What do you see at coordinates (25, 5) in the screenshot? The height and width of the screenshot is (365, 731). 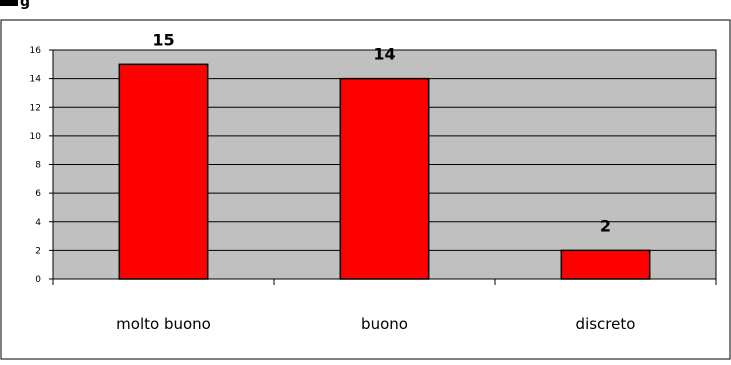 I see `clipped-title-fragment-g: g` at bounding box center [25, 5].